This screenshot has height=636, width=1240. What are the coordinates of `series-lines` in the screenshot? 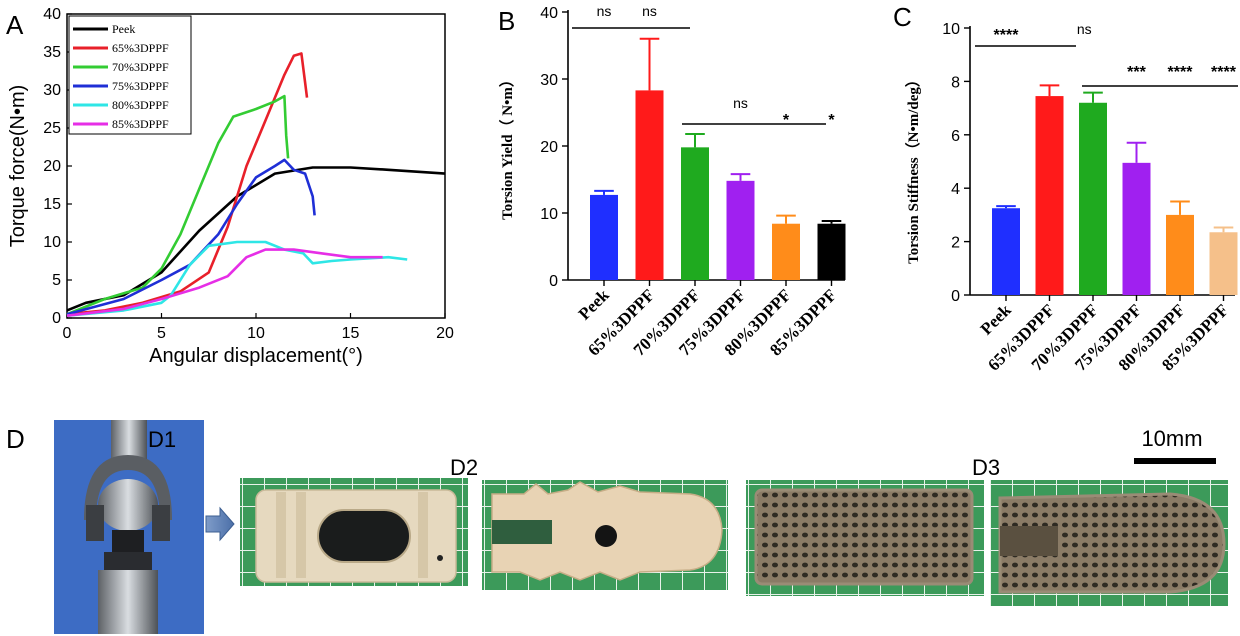 It's located at (256, 184).